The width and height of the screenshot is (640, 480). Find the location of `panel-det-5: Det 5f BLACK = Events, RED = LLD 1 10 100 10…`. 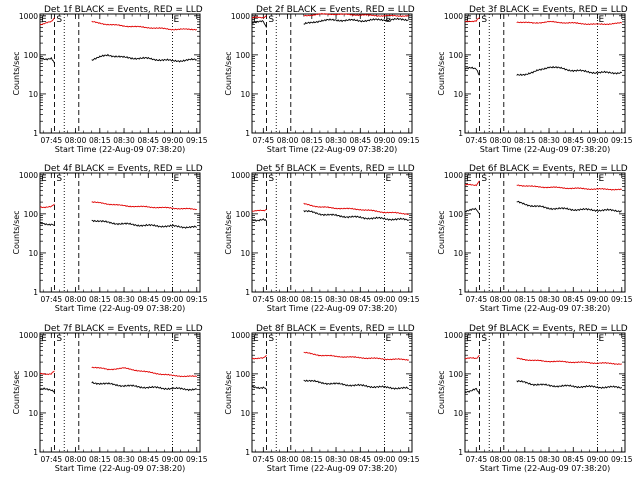

panel-det-5: Det 5f BLACK = Events, RED = LLD 1 10 100 10… is located at coordinates (322, 238).